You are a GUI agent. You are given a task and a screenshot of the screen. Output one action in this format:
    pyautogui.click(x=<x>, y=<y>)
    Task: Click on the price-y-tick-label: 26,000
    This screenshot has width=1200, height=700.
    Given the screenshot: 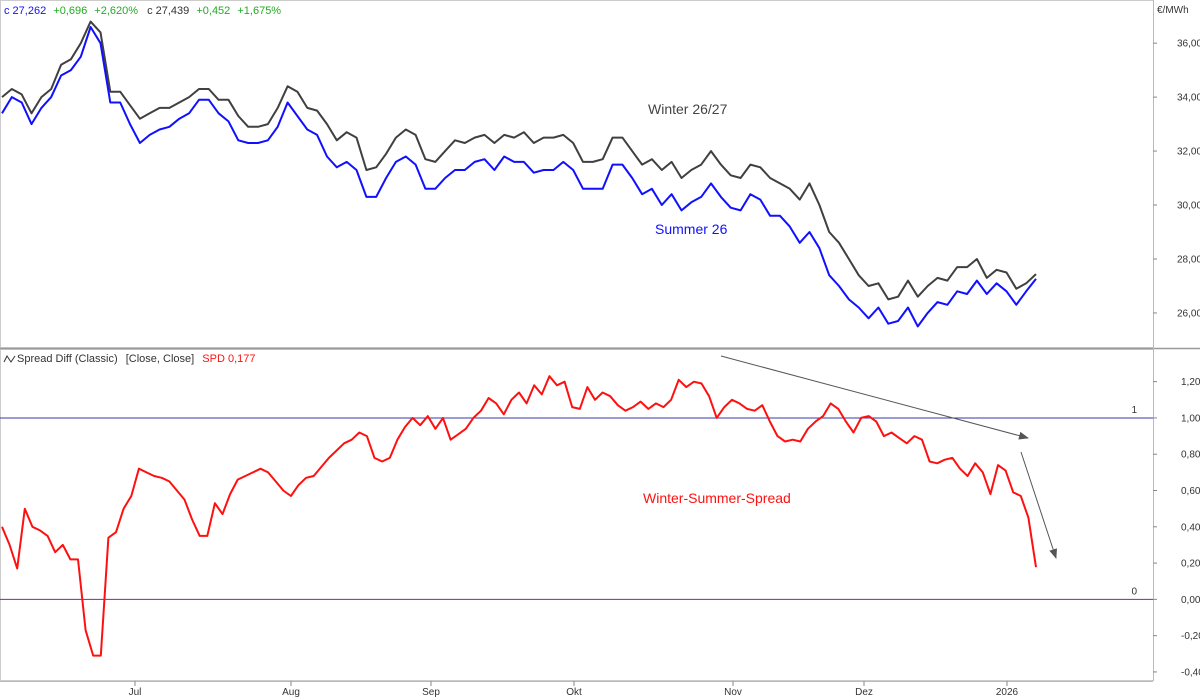 What is the action you would take?
    pyautogui.click(x=1188, y=313)
    